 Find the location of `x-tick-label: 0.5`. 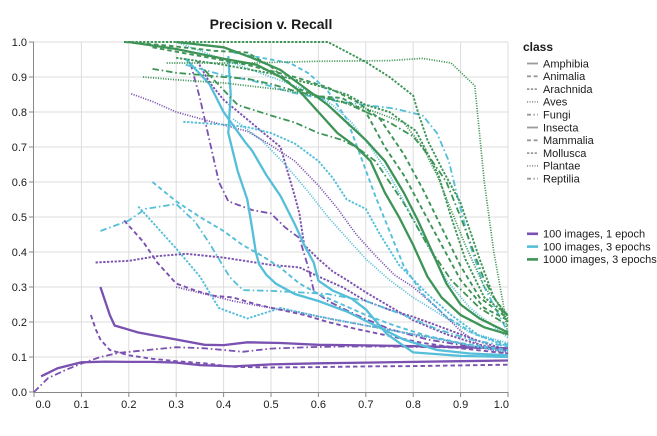

x-tick-label: 0.5 is located at coordinates (270, 405).